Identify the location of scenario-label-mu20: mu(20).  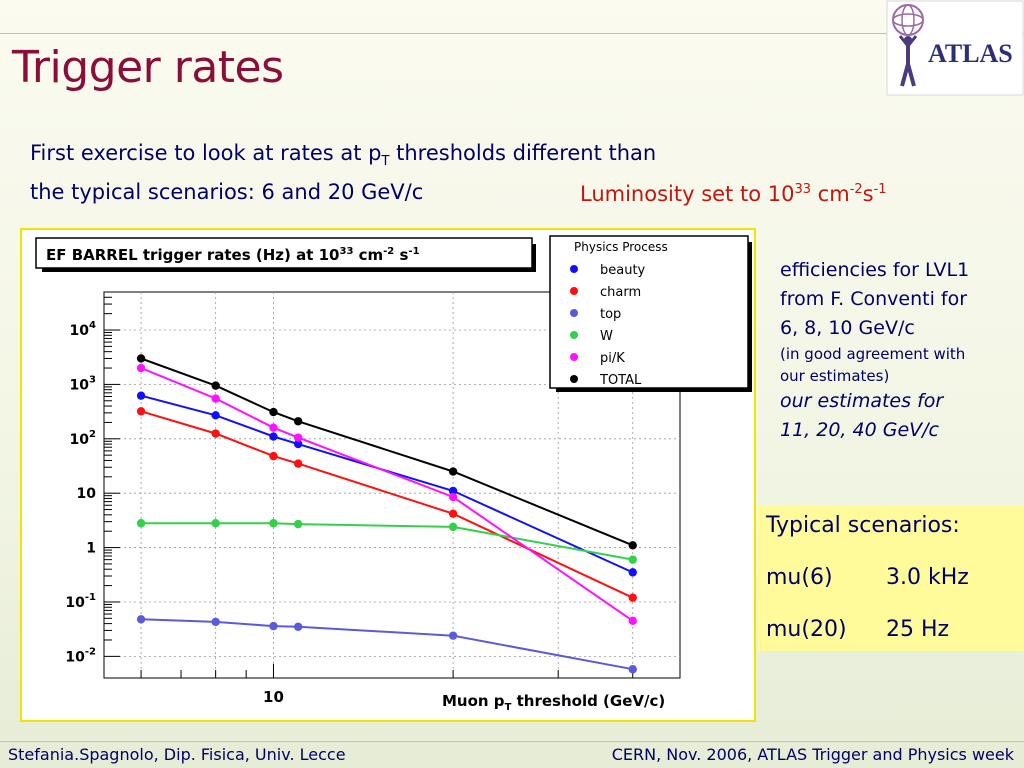
(806, 629).